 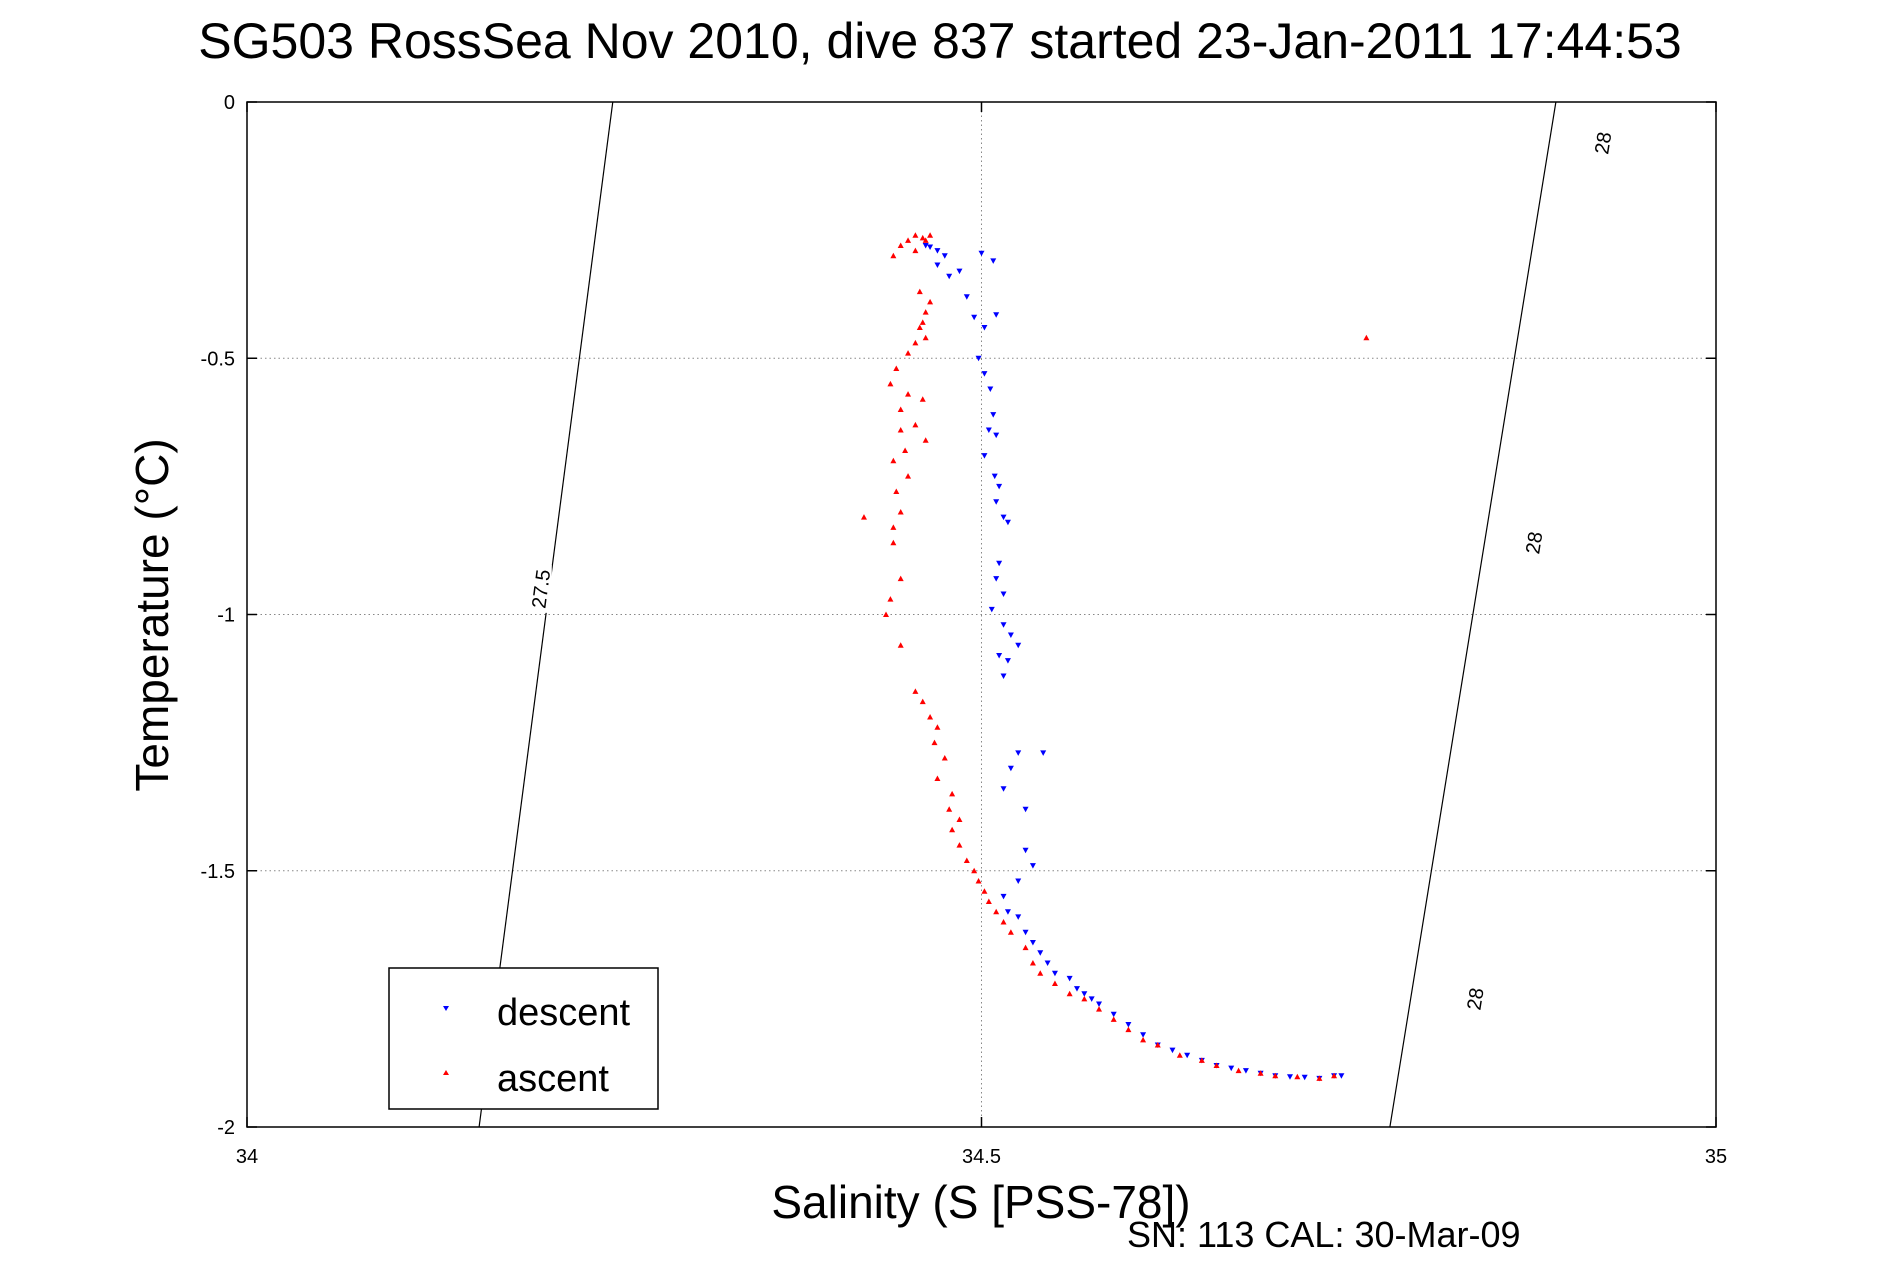 I want to click on y-tick-label: -1, so click(x=226, y=616).